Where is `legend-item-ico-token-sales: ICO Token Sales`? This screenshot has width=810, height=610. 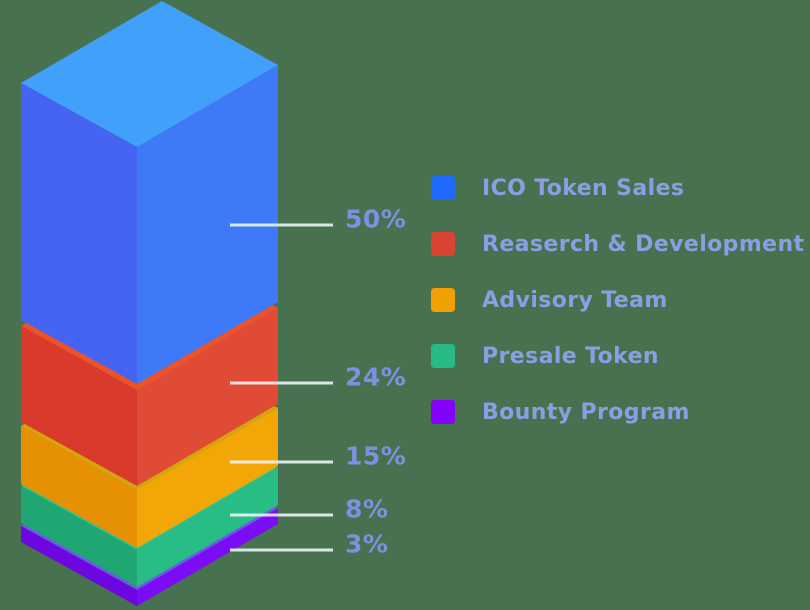
legend-item-ico-token-sales: ICO Token Sales is located at coordinates (617, 188).